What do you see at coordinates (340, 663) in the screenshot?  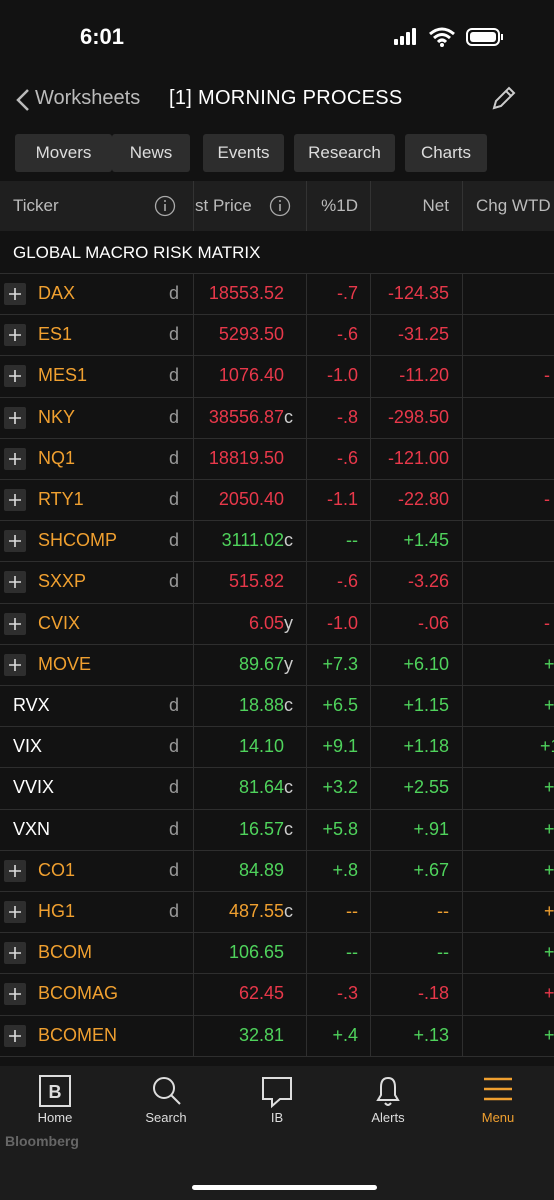 I see `pct-change: +7.3` at bounding box center [340, 663].